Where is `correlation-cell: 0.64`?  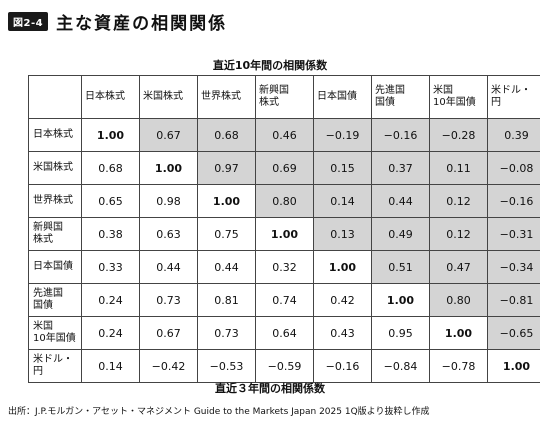 correlation-cell: 0.64 is located at coordinates (284, 333).